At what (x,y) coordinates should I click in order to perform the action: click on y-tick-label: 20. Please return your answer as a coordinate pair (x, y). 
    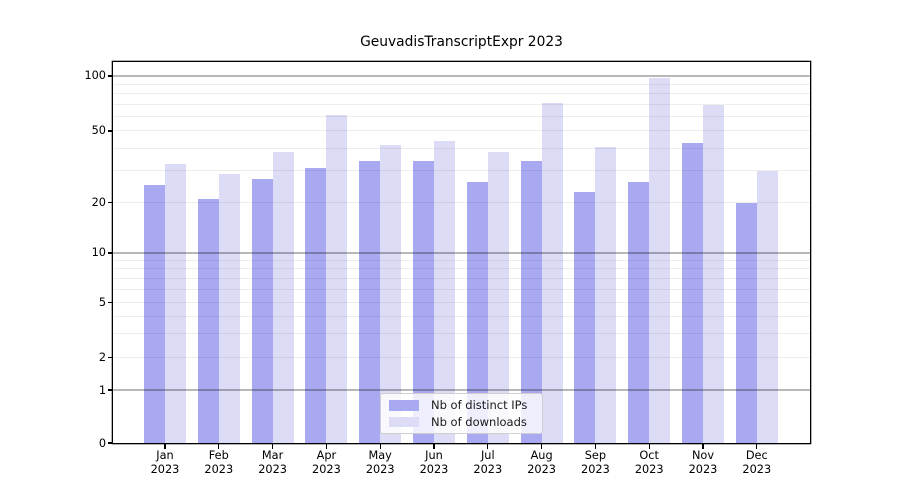
    Looking at the image, I should click on (98, 203).